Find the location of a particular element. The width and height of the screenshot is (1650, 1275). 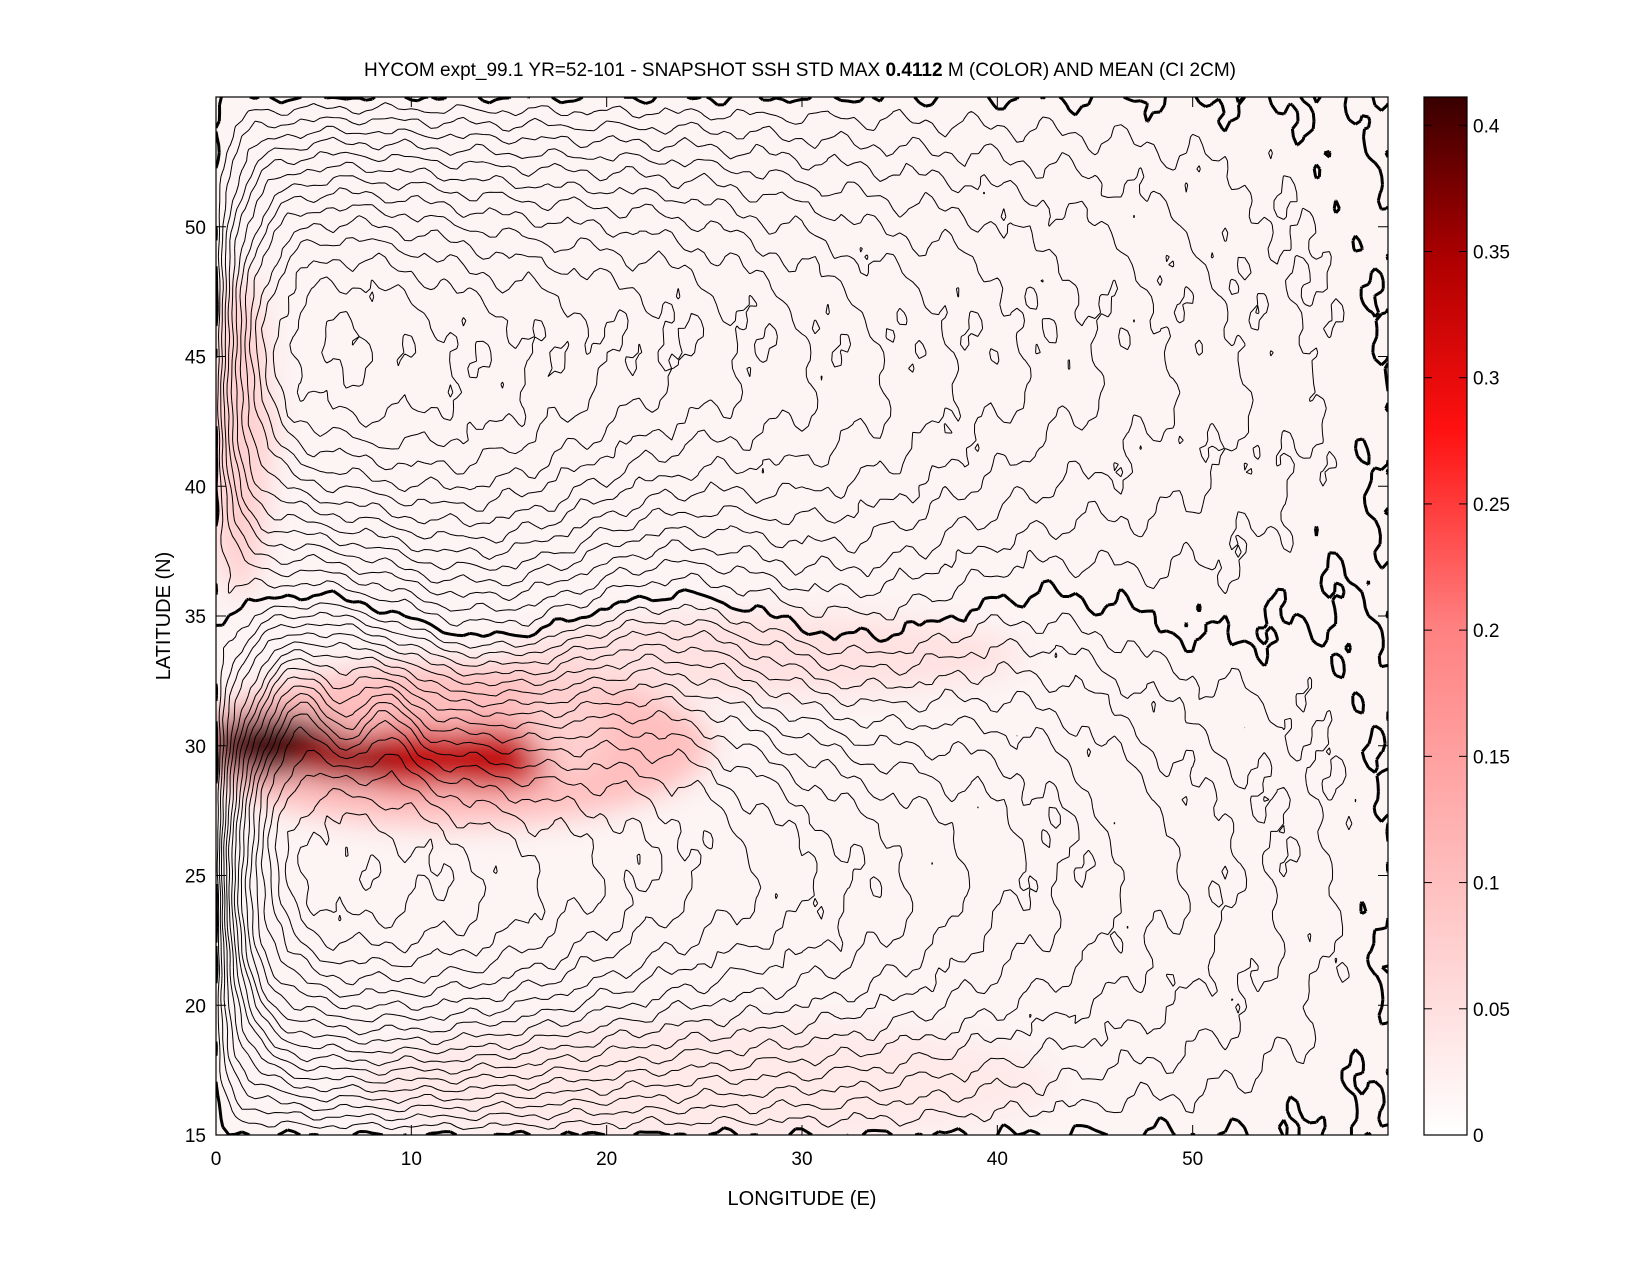

x-tick-label: 40 is located at coordinates (997, 1159).